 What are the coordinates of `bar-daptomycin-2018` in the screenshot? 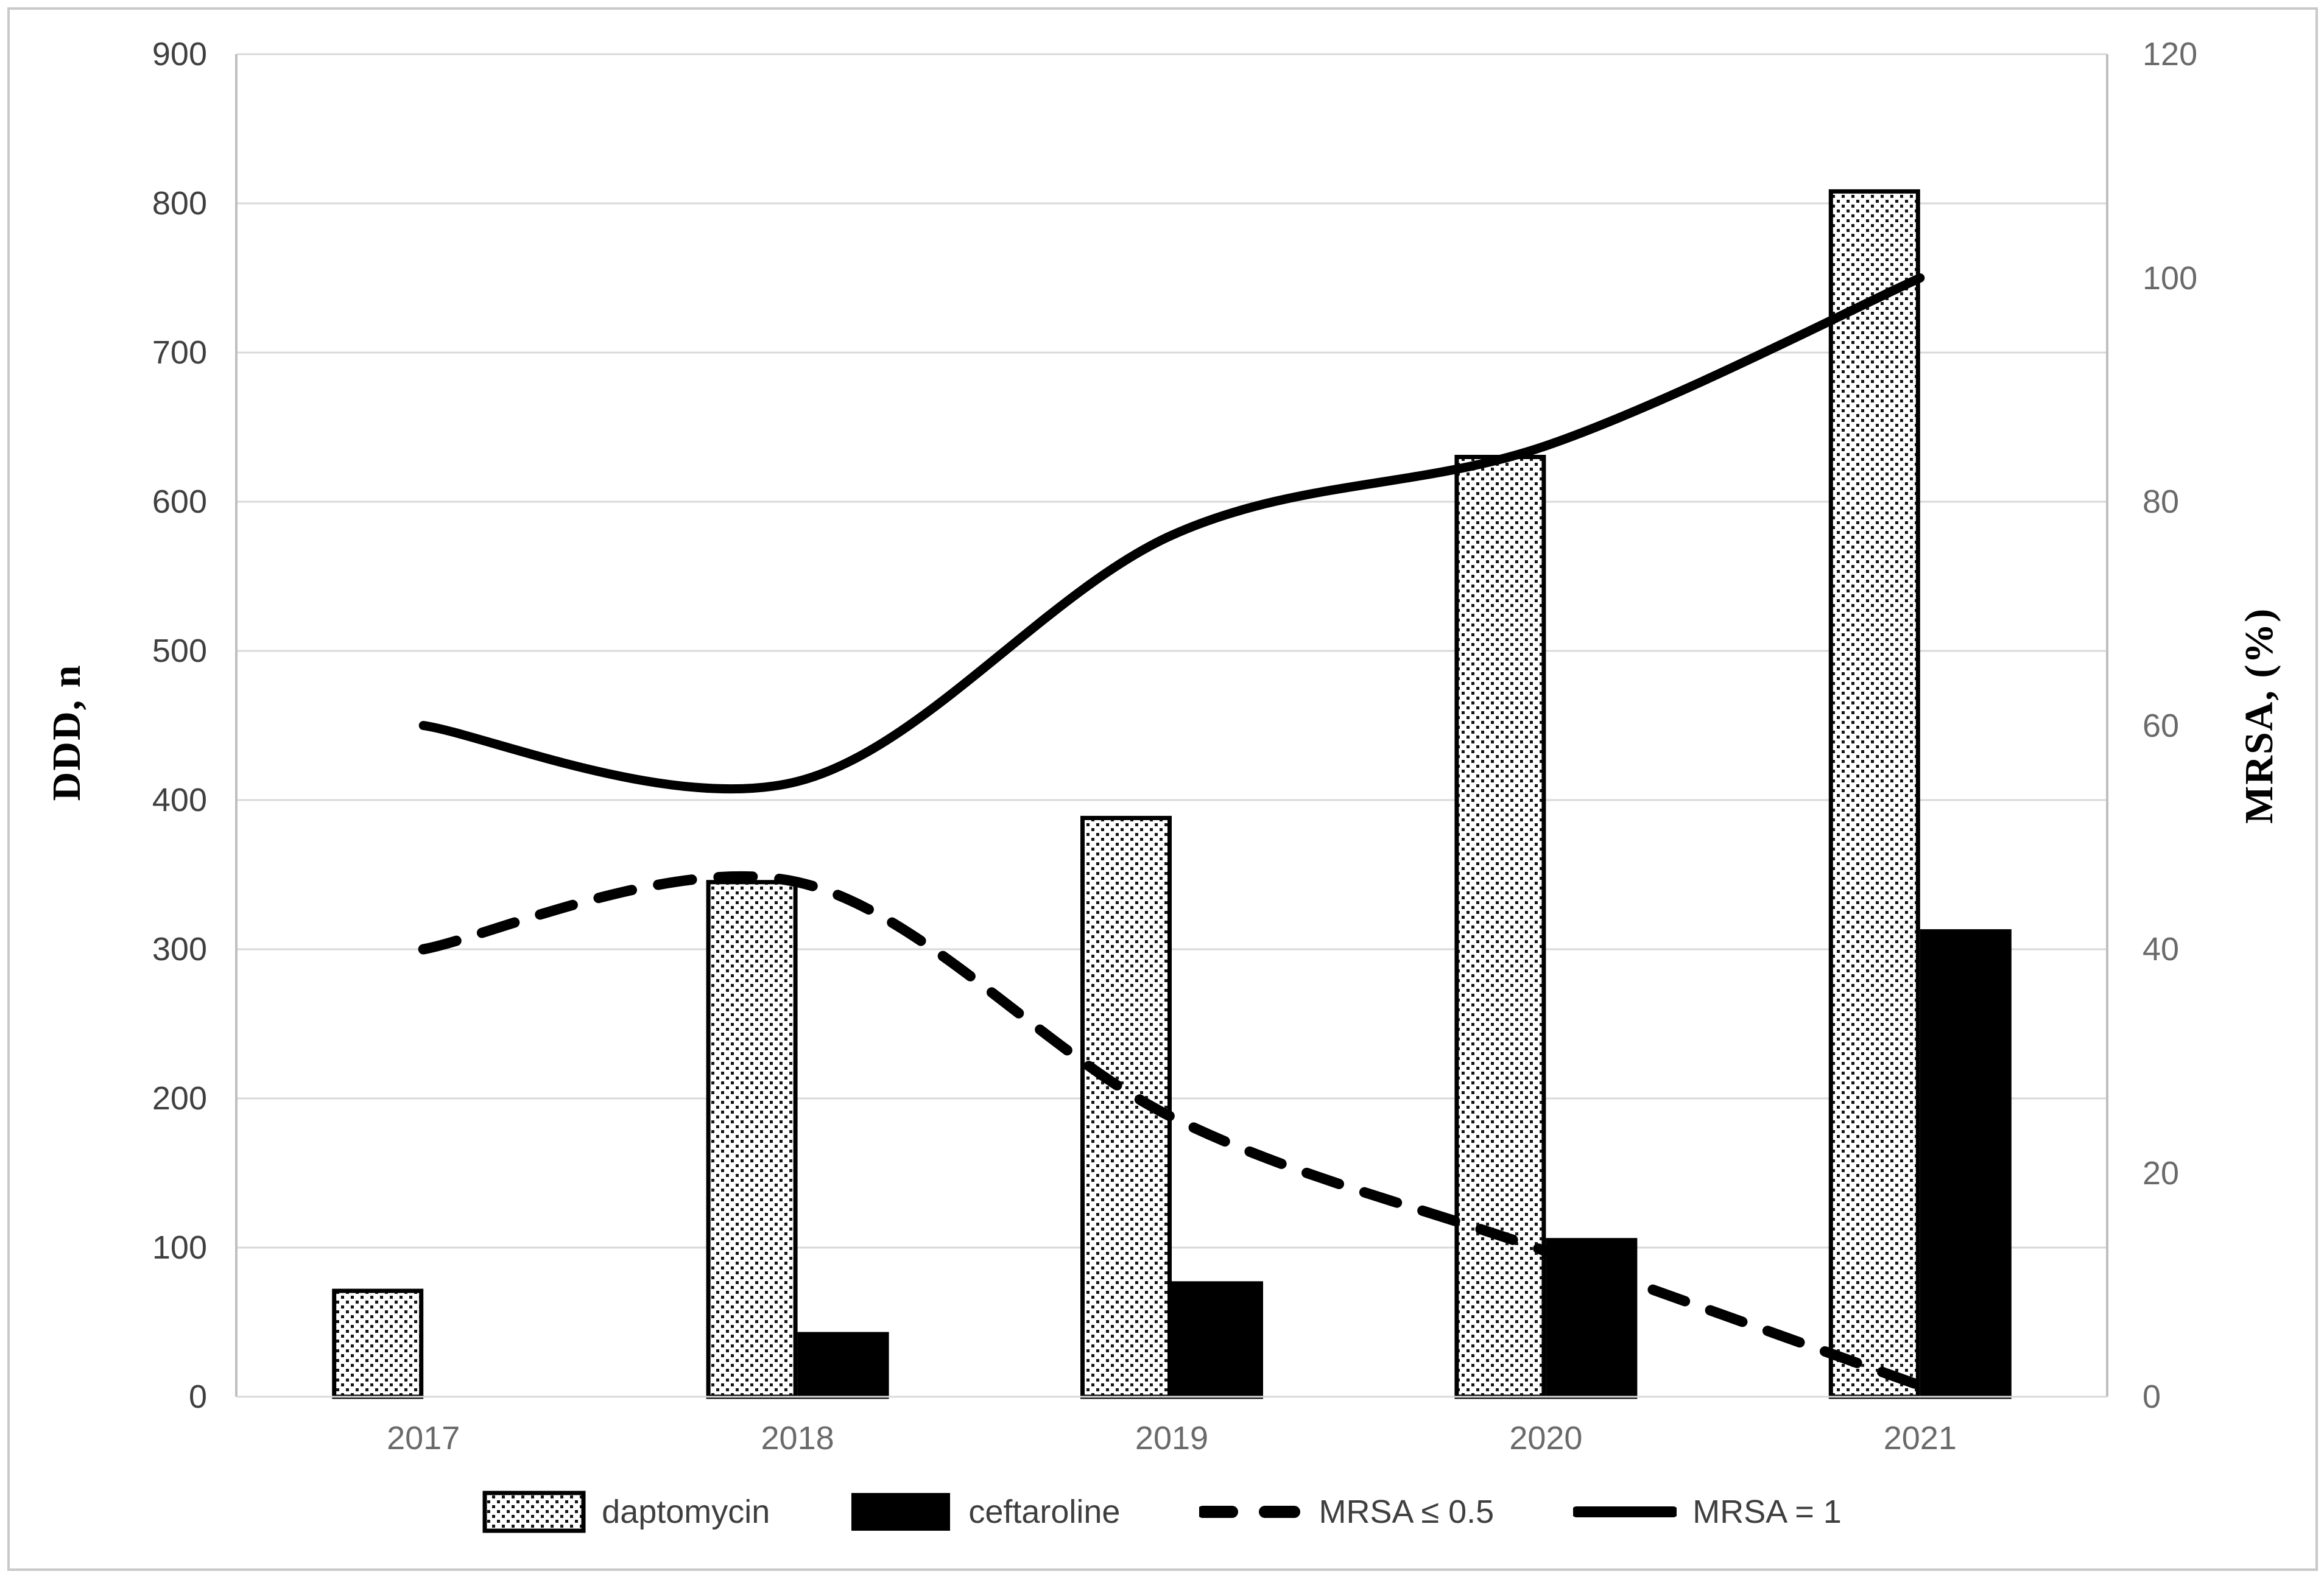 It's located at (752, 1139).